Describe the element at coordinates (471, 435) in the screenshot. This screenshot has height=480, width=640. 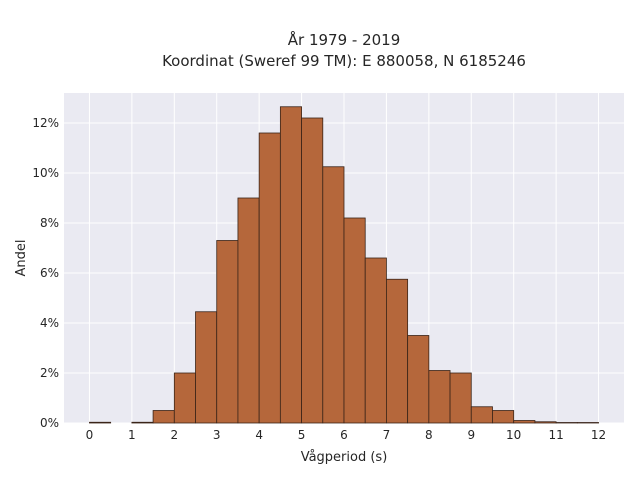
I see `x-tick-label: 9` at that location.